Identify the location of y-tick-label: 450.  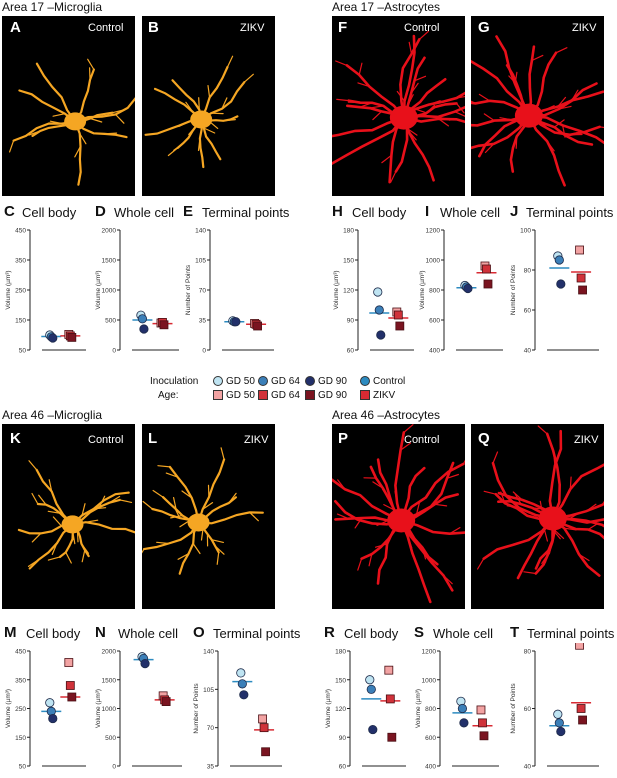
(20, 231).